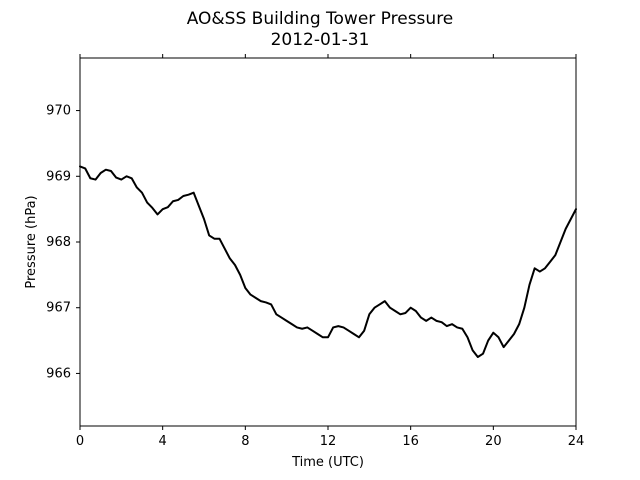 The height and width of the screenshot is (480, 640). Describe the element at coordinates (58, 373) in the screenshot. I see `y-tick-label-0: 966` at that location.